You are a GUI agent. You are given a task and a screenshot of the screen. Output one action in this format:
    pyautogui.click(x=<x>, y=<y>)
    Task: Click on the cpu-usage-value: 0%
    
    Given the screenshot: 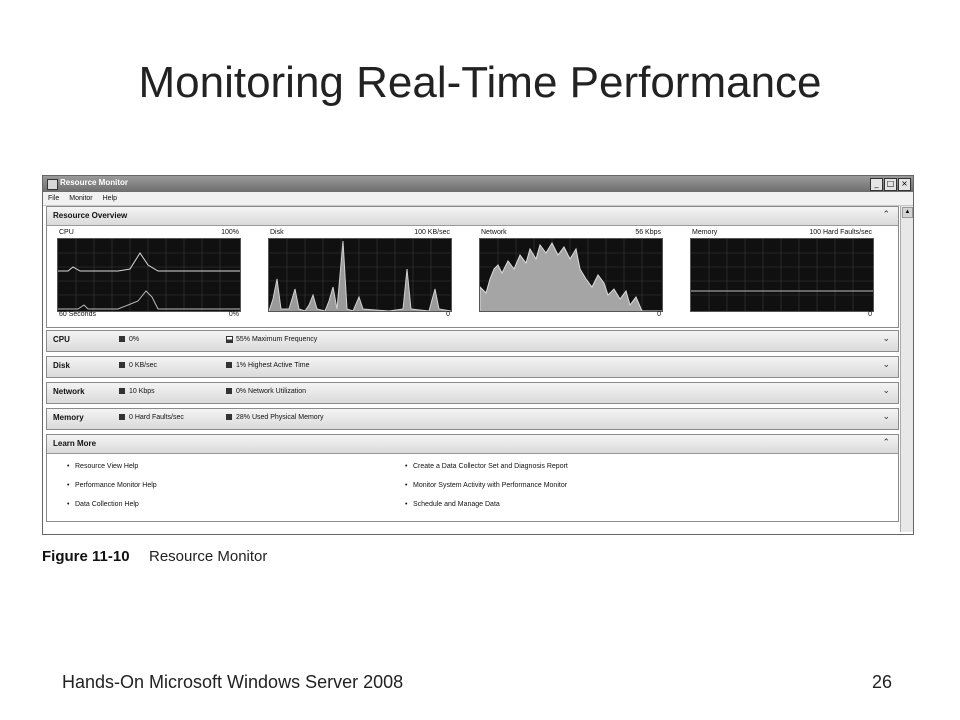 What is the action you would take?
    pyautogui.click(x=134, y=339)
    